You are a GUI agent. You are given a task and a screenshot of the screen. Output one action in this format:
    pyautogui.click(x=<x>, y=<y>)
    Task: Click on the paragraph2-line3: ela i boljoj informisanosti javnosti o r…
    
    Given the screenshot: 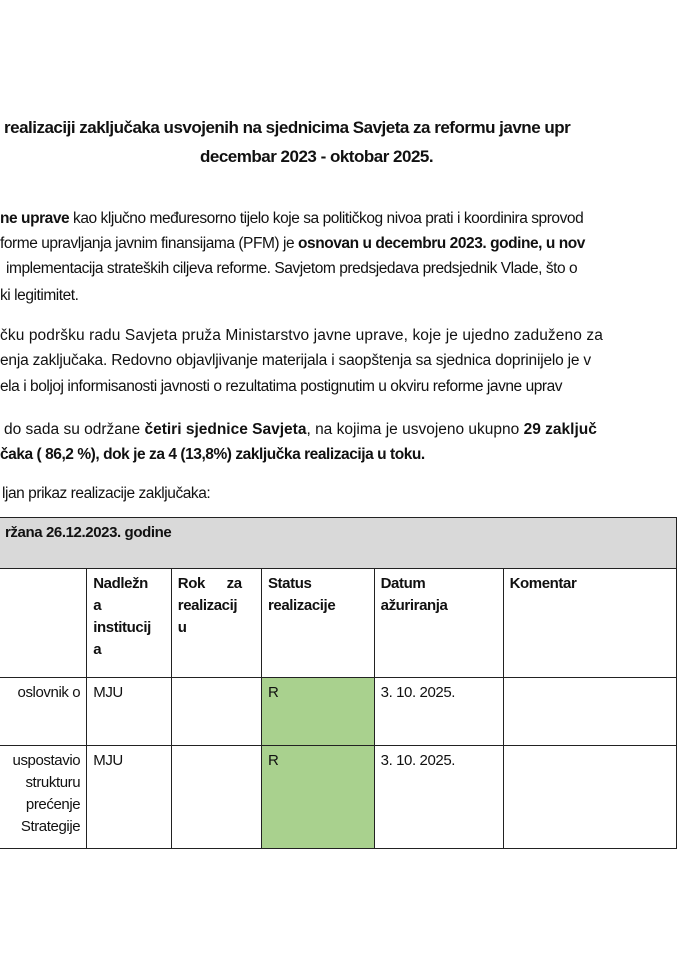 What is the action you would take?
    pyautogui.click(x=281, y=386)
    